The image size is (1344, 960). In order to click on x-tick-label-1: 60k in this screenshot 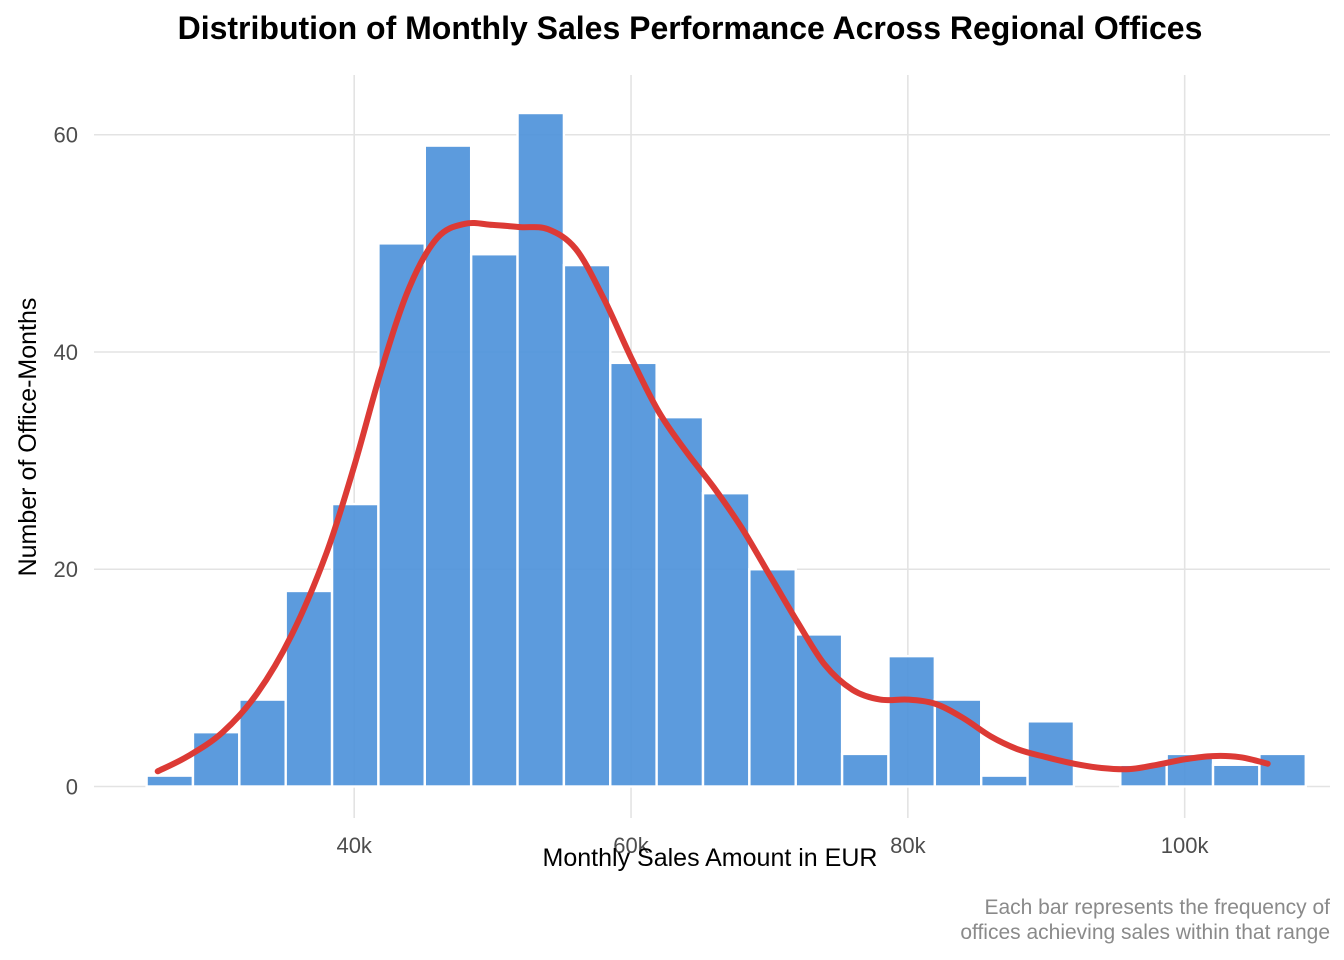, I will do `click(631, 845)`.